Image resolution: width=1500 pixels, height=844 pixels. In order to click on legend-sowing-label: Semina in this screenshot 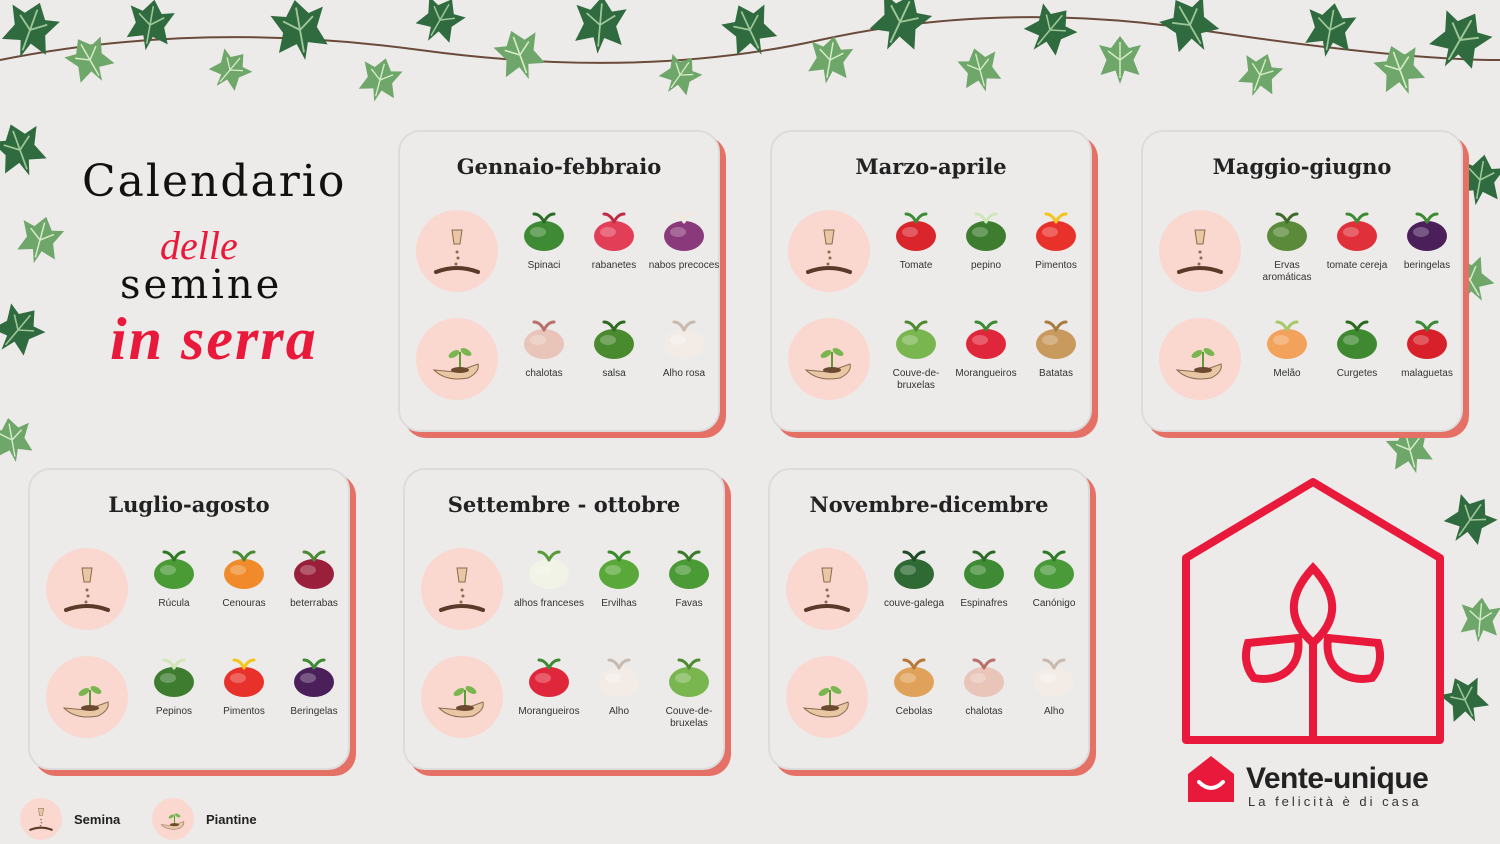, I will do `click(97, 819)`.